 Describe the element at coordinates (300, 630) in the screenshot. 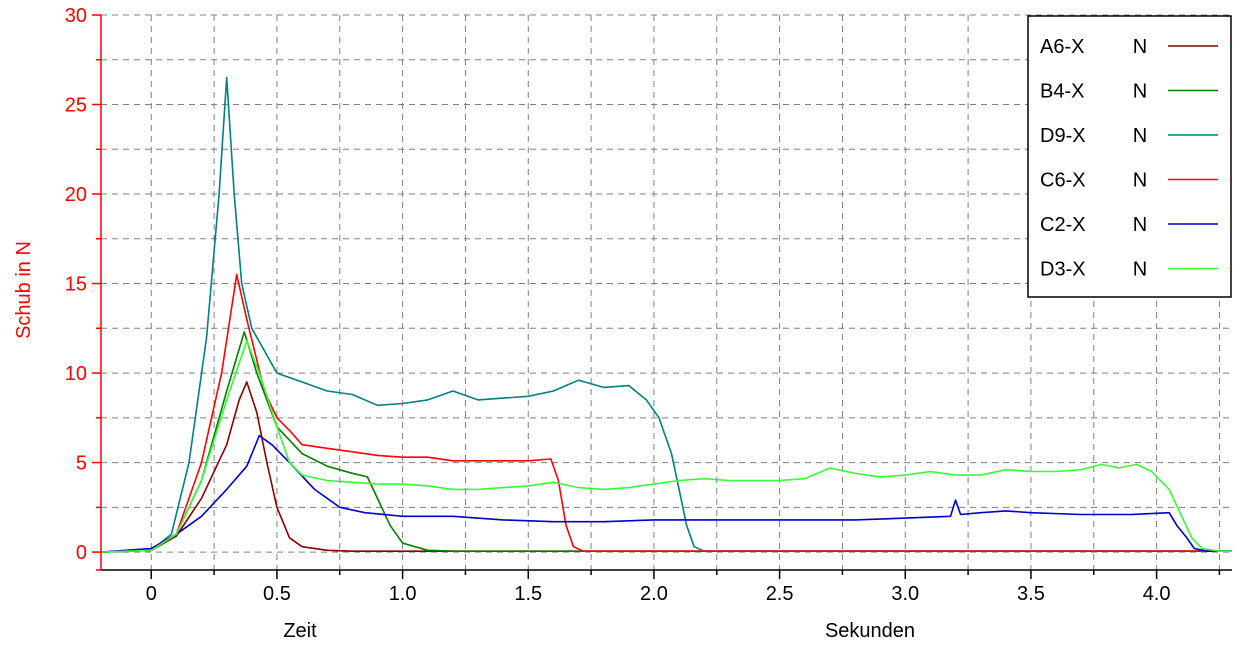

I see `x-axis-label-left: Zeit` at that location.